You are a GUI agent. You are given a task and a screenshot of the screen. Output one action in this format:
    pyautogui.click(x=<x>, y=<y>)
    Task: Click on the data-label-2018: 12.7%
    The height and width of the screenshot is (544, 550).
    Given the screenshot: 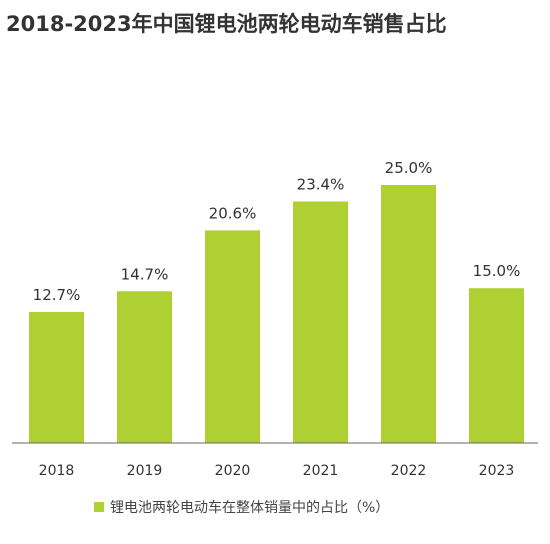 What is the action you would take?
    pyautogui.click(x=57, y=295)
    